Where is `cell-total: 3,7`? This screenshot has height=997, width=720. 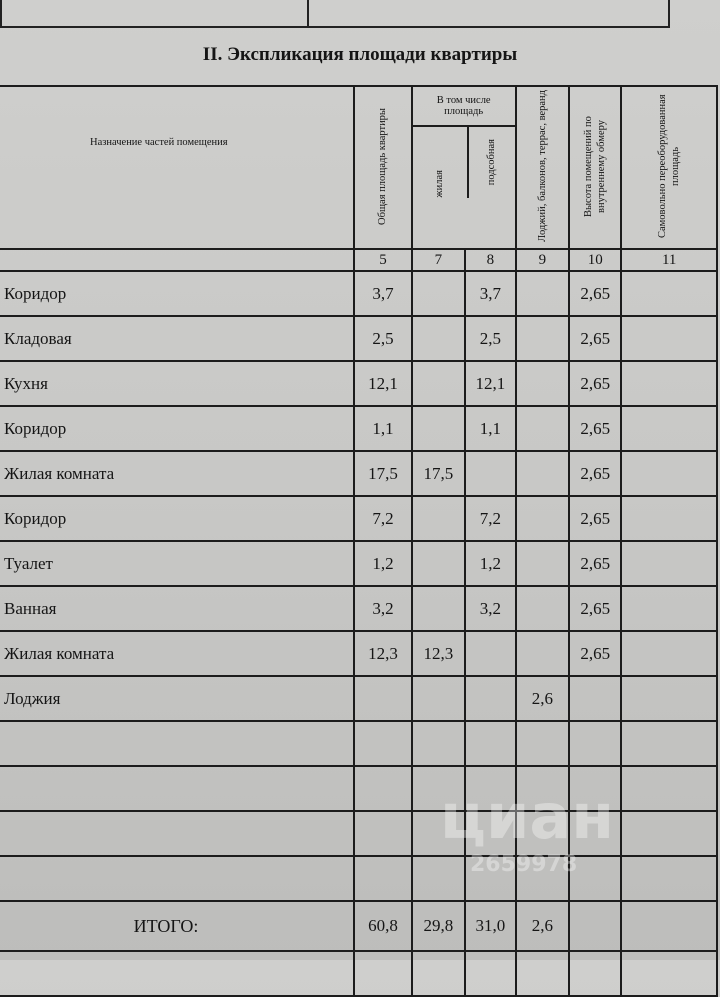 cell-total: 3,7 is located at coordinates (383, 293).